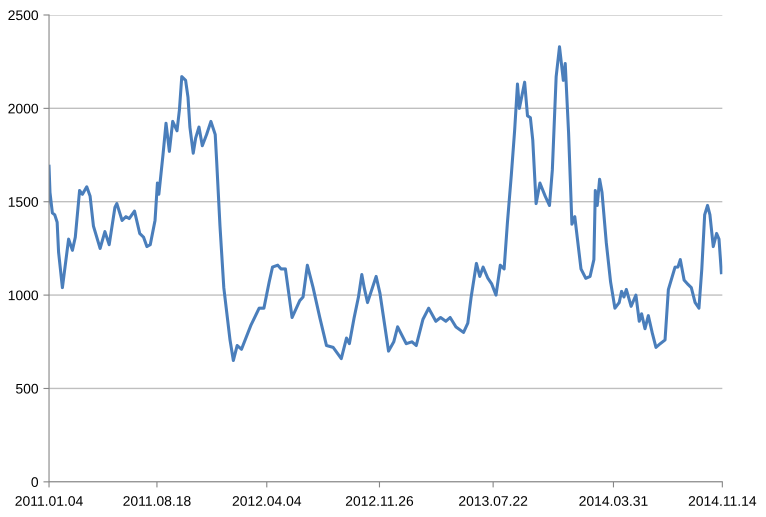  What do you see at coordinates (722, 501) in the screenshot?
I see `x-tick-label: 2014.11.14` at bounding box center [722, 501].